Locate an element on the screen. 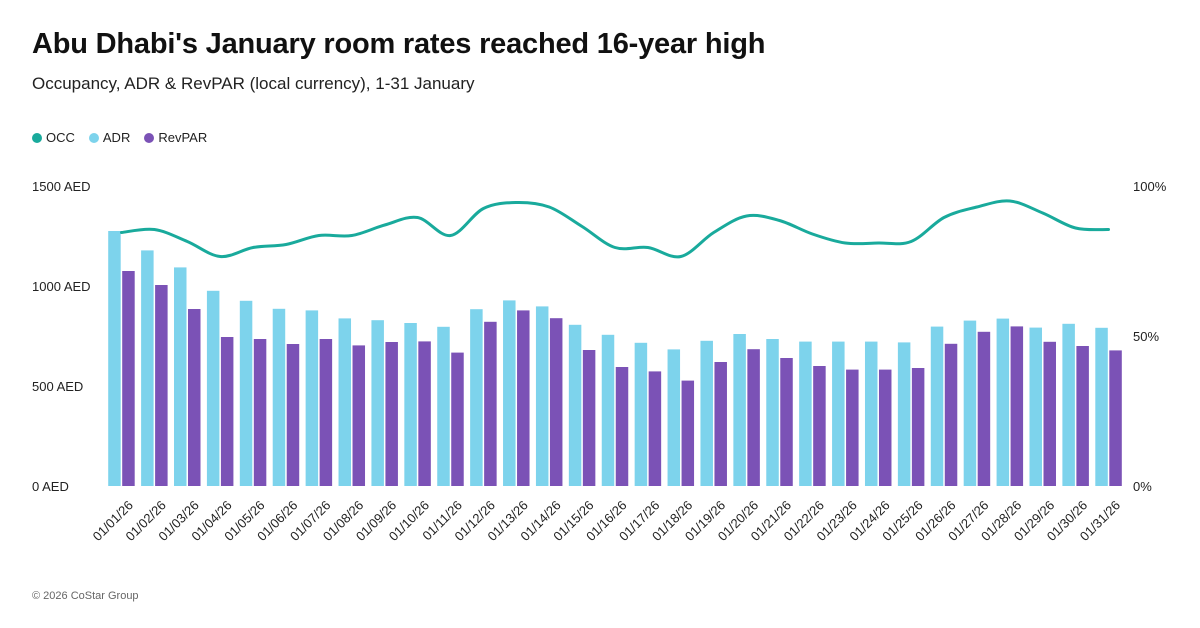 Image resolution: width=1200 pixels, height=628 pixels. y-right-tick-label: 100% is located at coordinates (1150, 186).